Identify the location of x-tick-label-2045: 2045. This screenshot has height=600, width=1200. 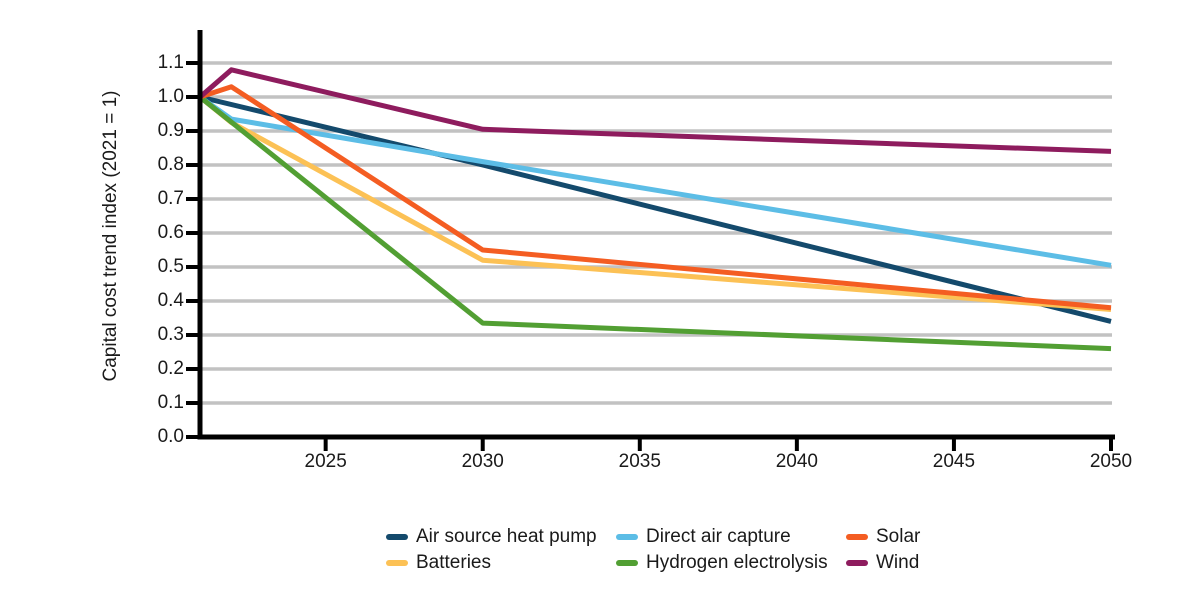
(954, 461).